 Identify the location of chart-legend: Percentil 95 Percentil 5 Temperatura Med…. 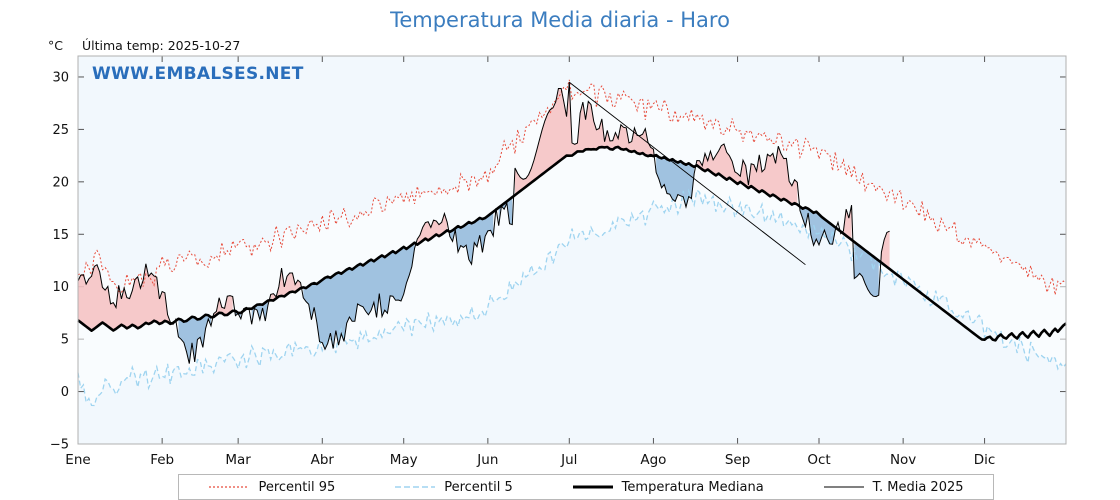
(586, 487).